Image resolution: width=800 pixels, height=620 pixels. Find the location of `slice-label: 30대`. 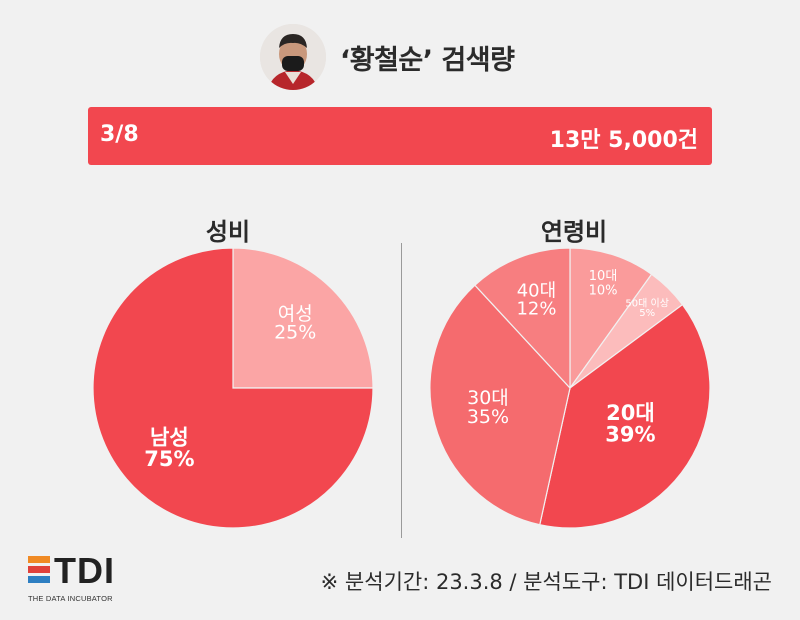

slice-label: 30대 is located at coordinates (488, 398).